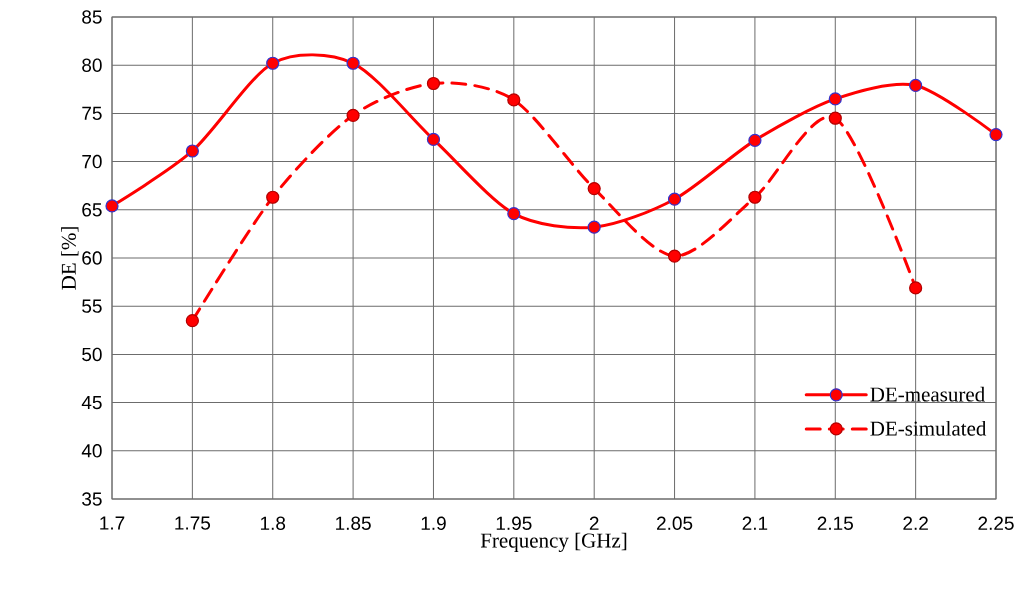 Image resolution: width=1022 pixels, height=590 pixels. I want to click on x-tick-label: 1.8, so click(273, 523).